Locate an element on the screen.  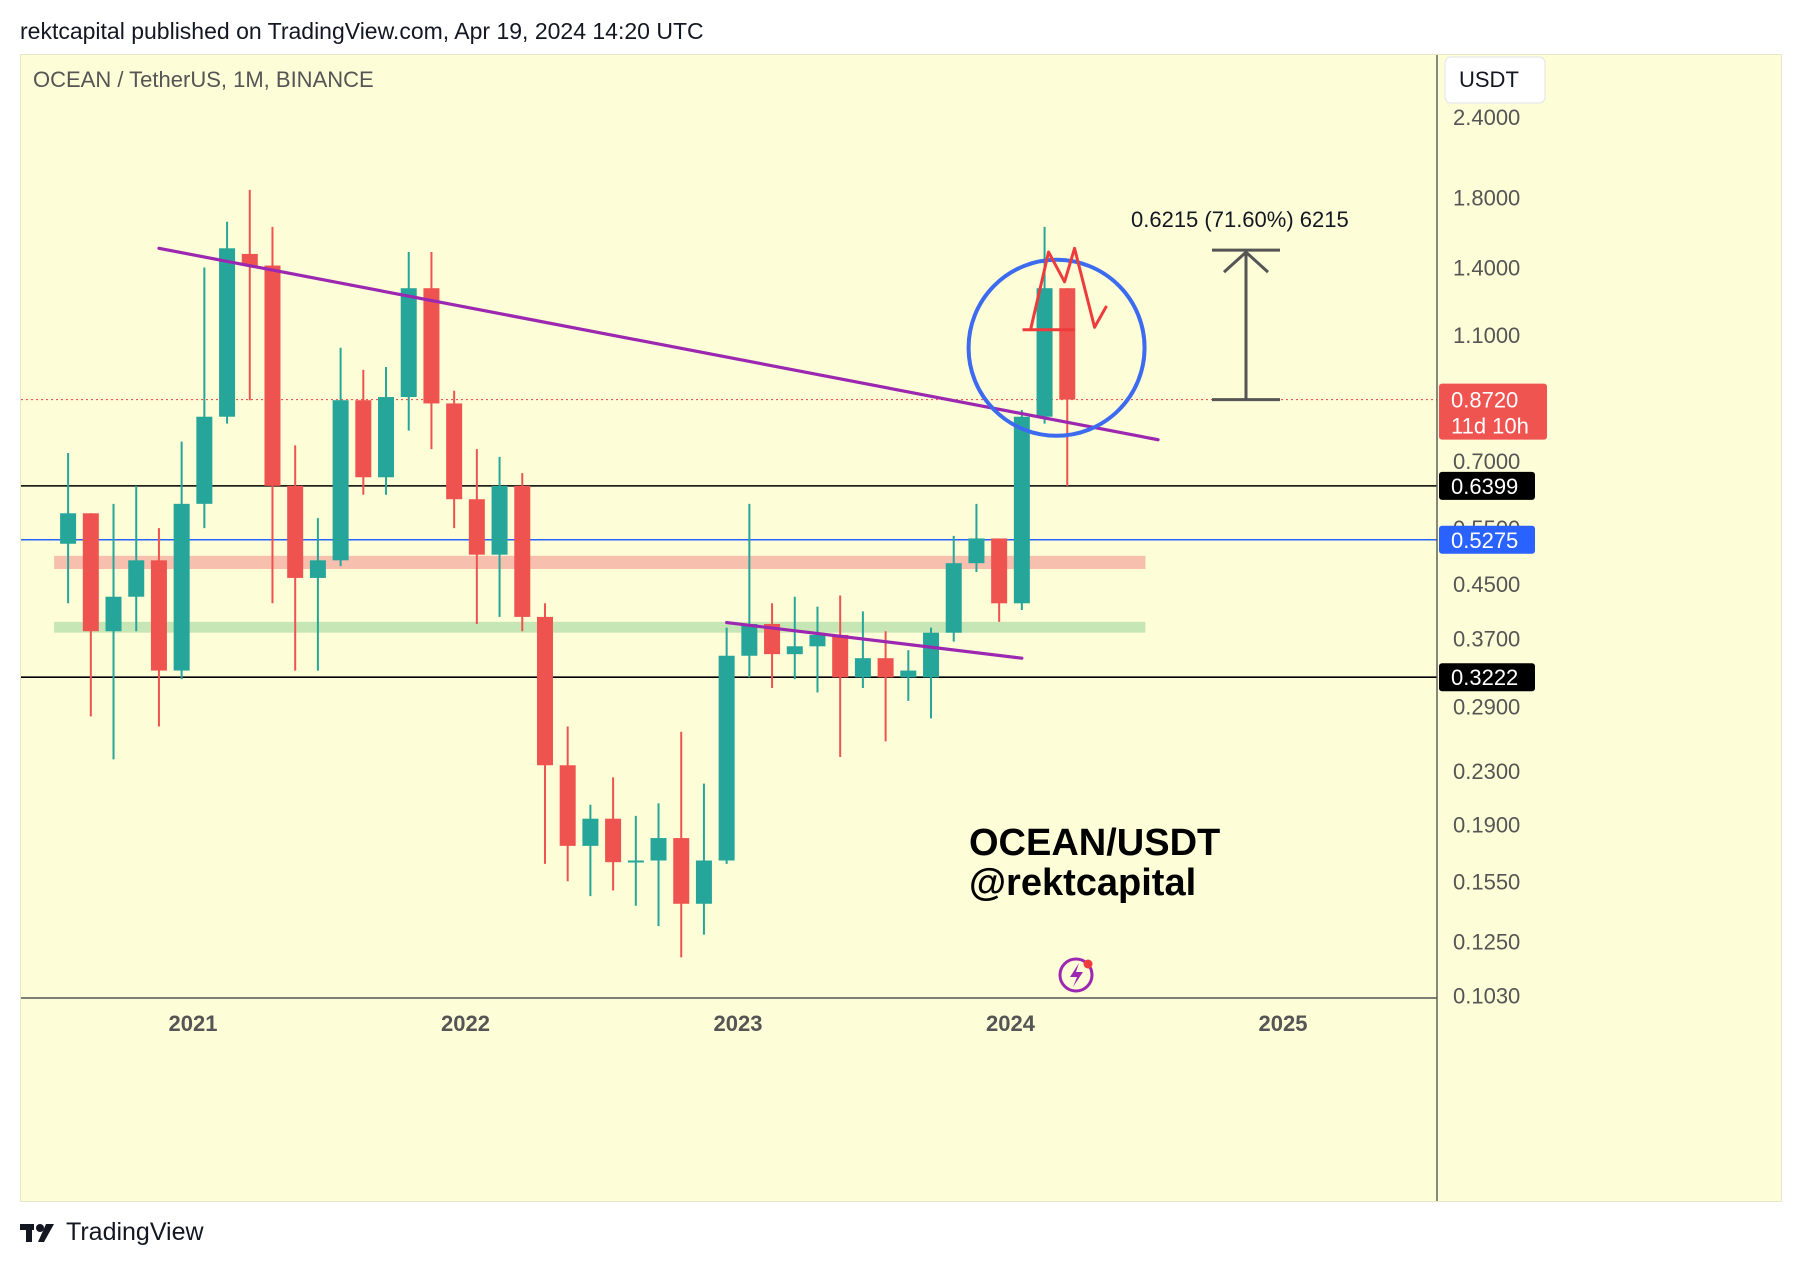
current-price-value: 0.8720 is located at coordinates (1484, 400).